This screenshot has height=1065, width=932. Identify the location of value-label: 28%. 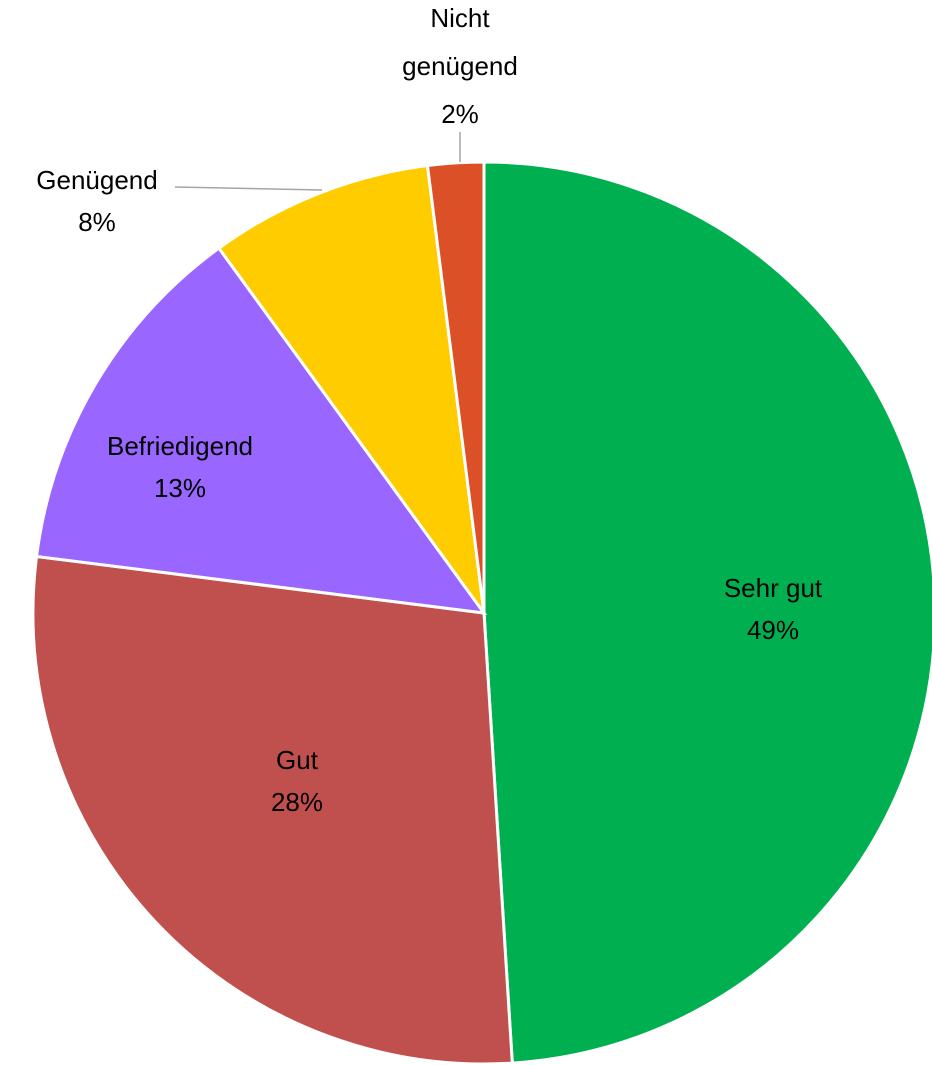
(297, 802).